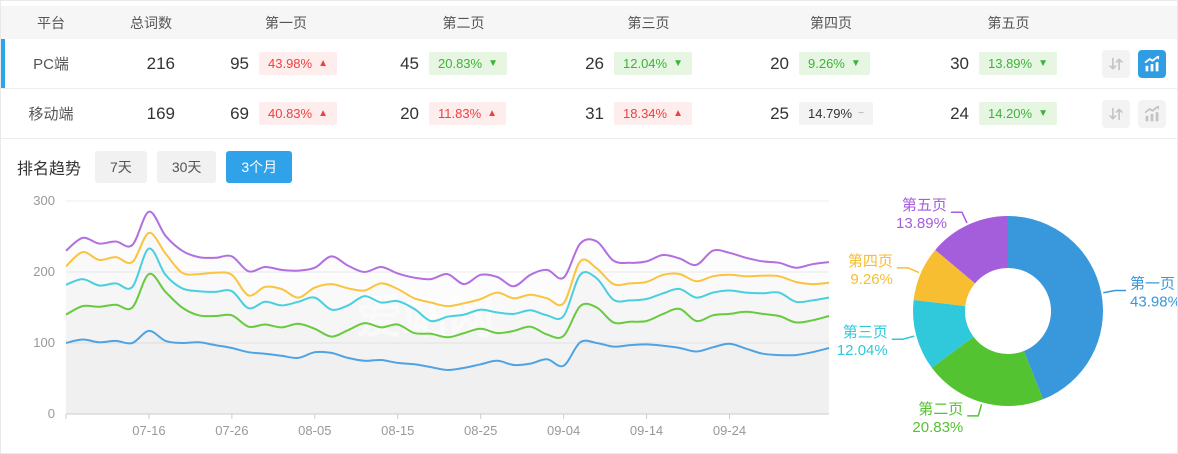 This screenshot has width=1178, height=454. I want to click on page1-count: 69, so click(239, 113).